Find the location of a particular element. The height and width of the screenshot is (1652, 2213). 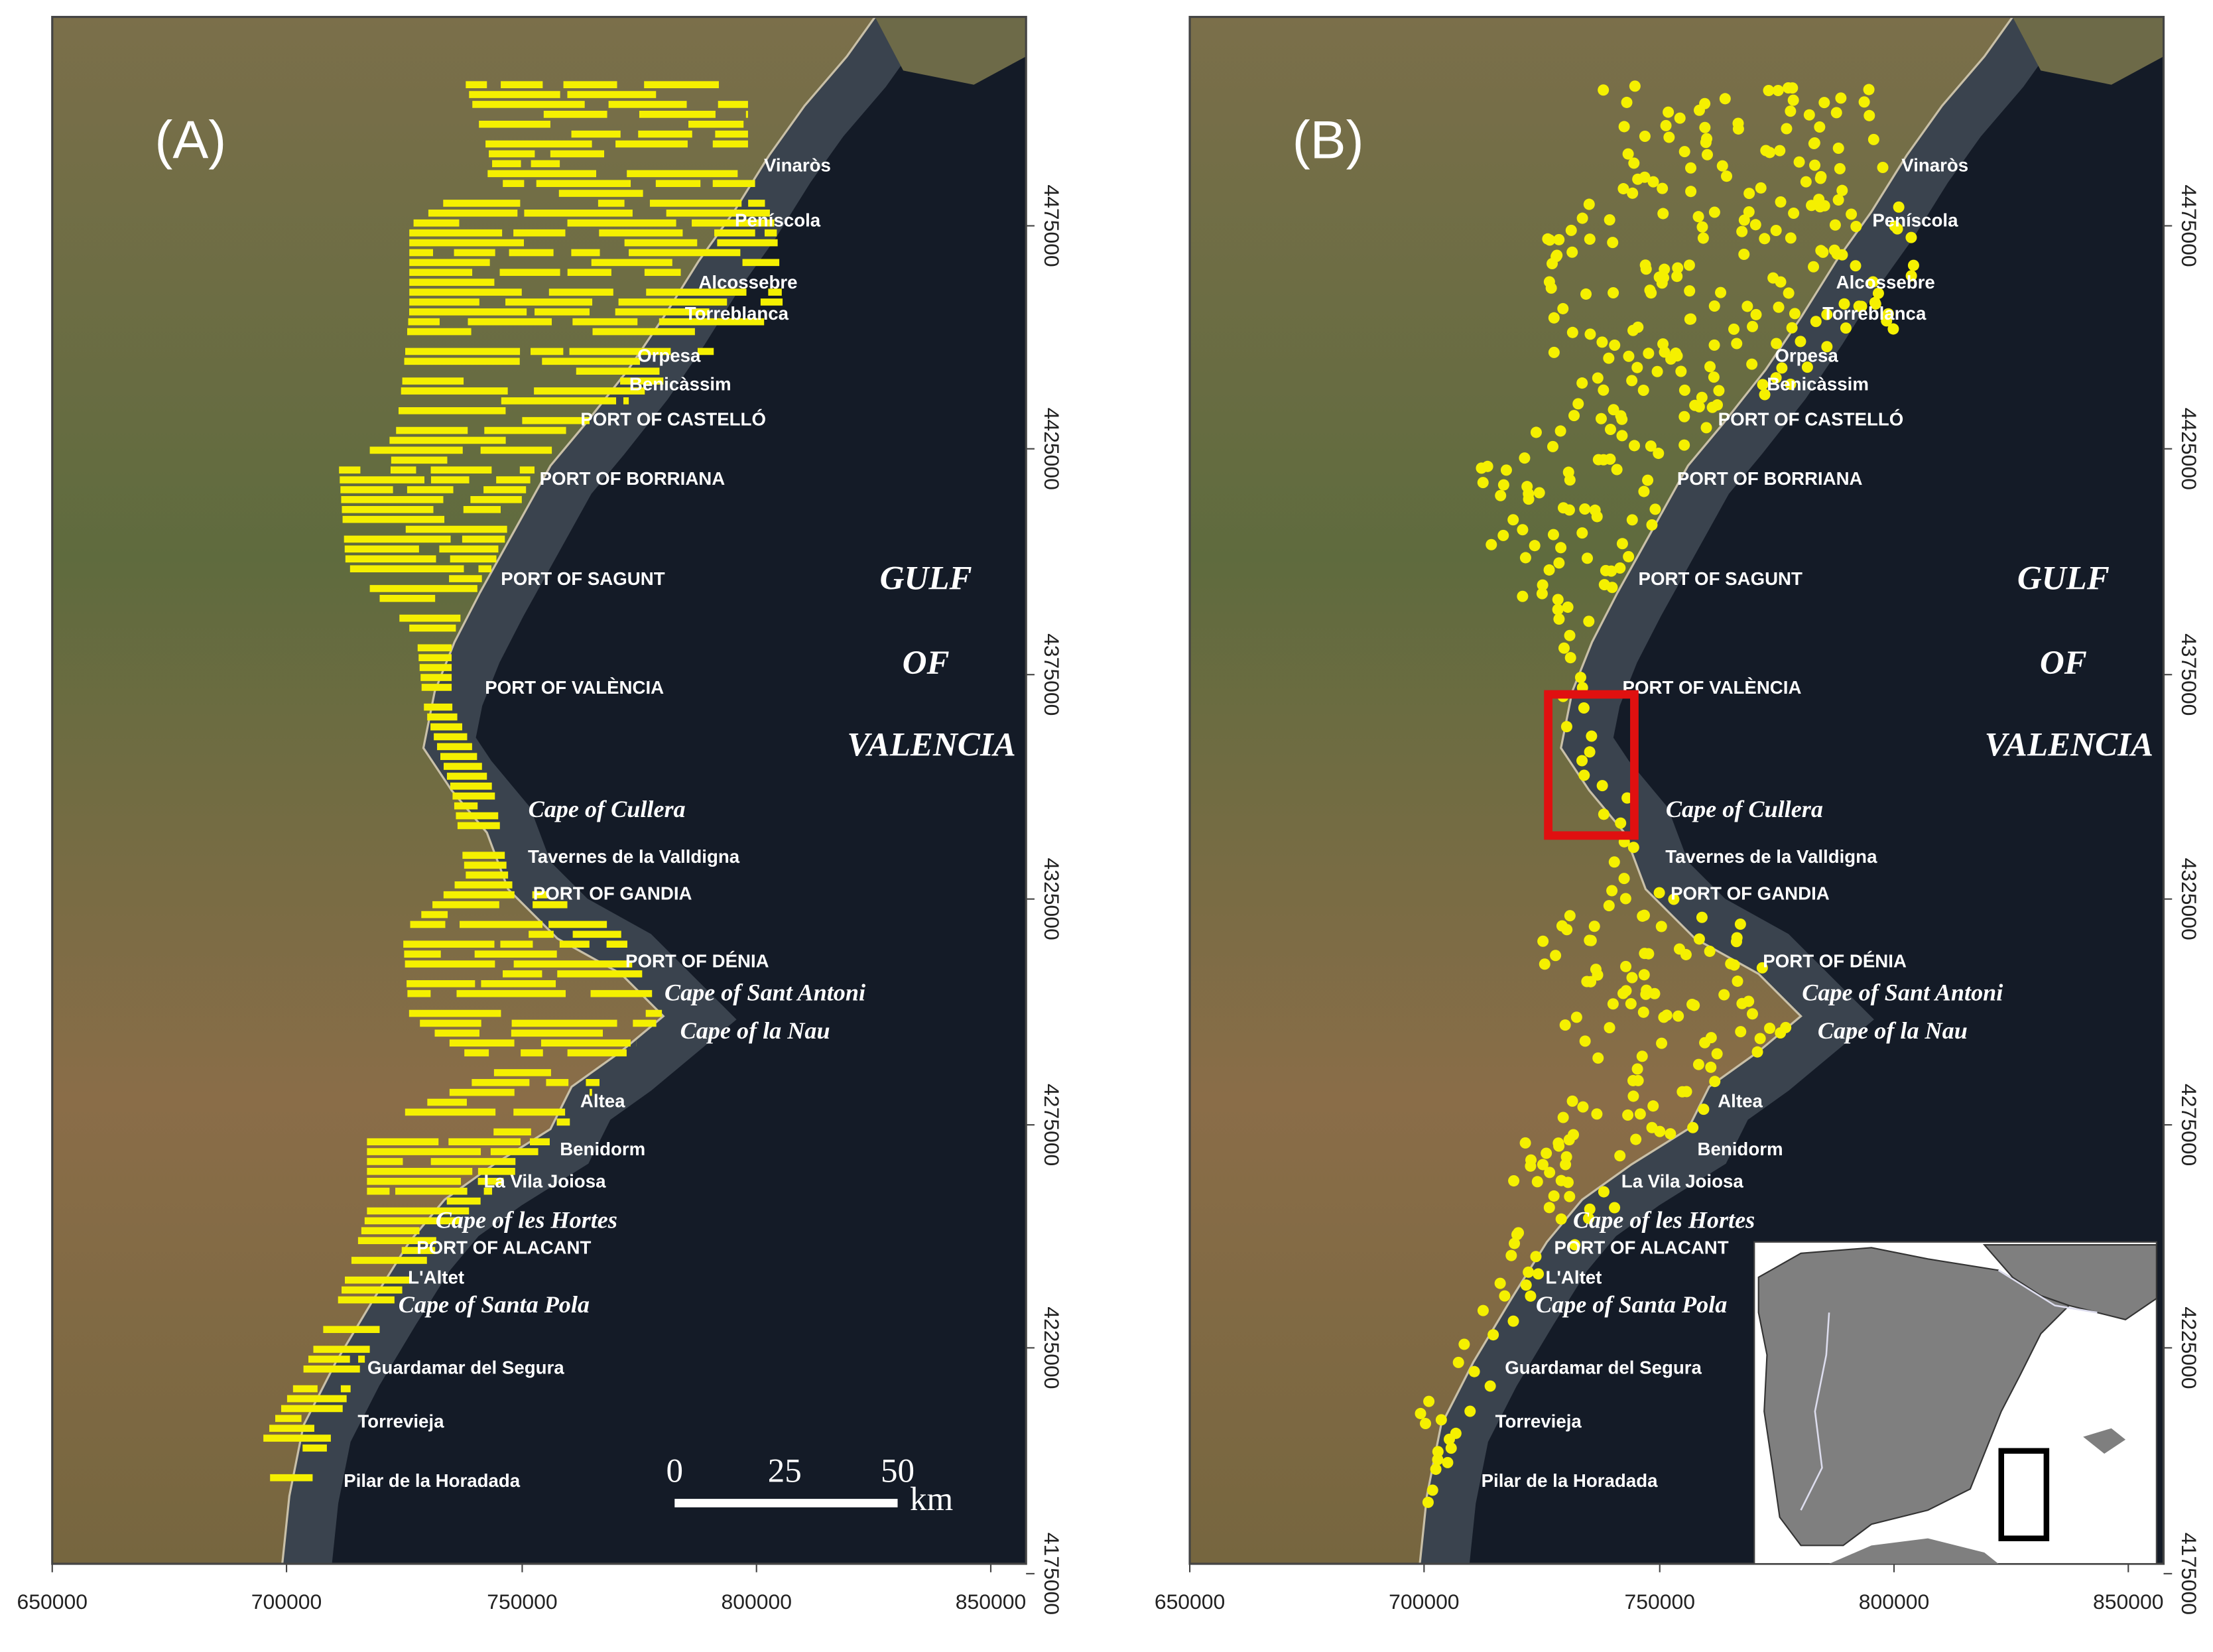

place-label: Benicàssim is located at coordinates (1818, 383).